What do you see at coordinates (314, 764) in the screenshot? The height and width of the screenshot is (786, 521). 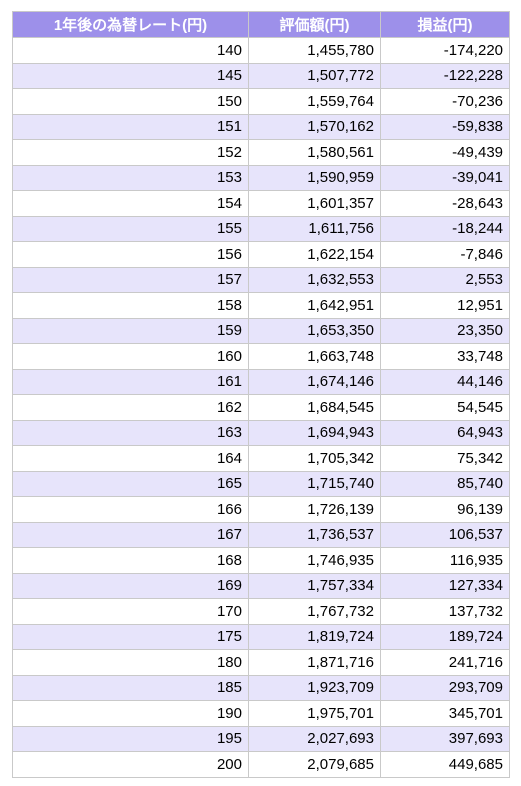 I see `table-cell: 2,079,685` at bounding box center [314, 764].